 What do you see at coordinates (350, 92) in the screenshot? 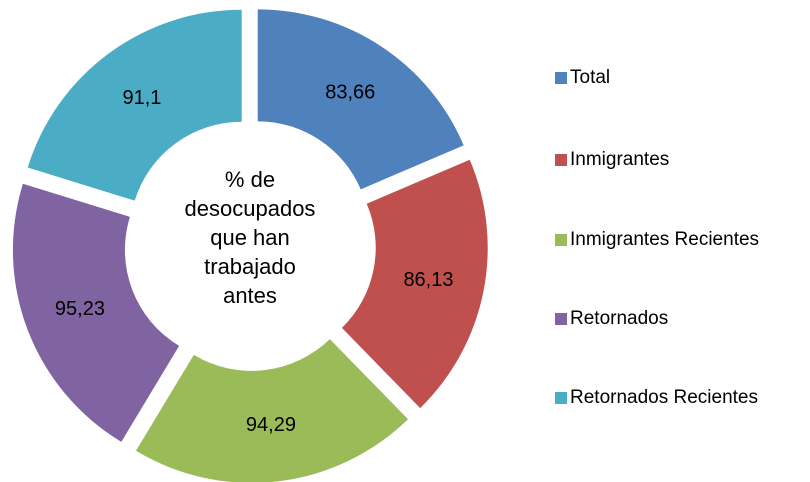
I see `data-label: 83,66` at bounding box center [350, 92].